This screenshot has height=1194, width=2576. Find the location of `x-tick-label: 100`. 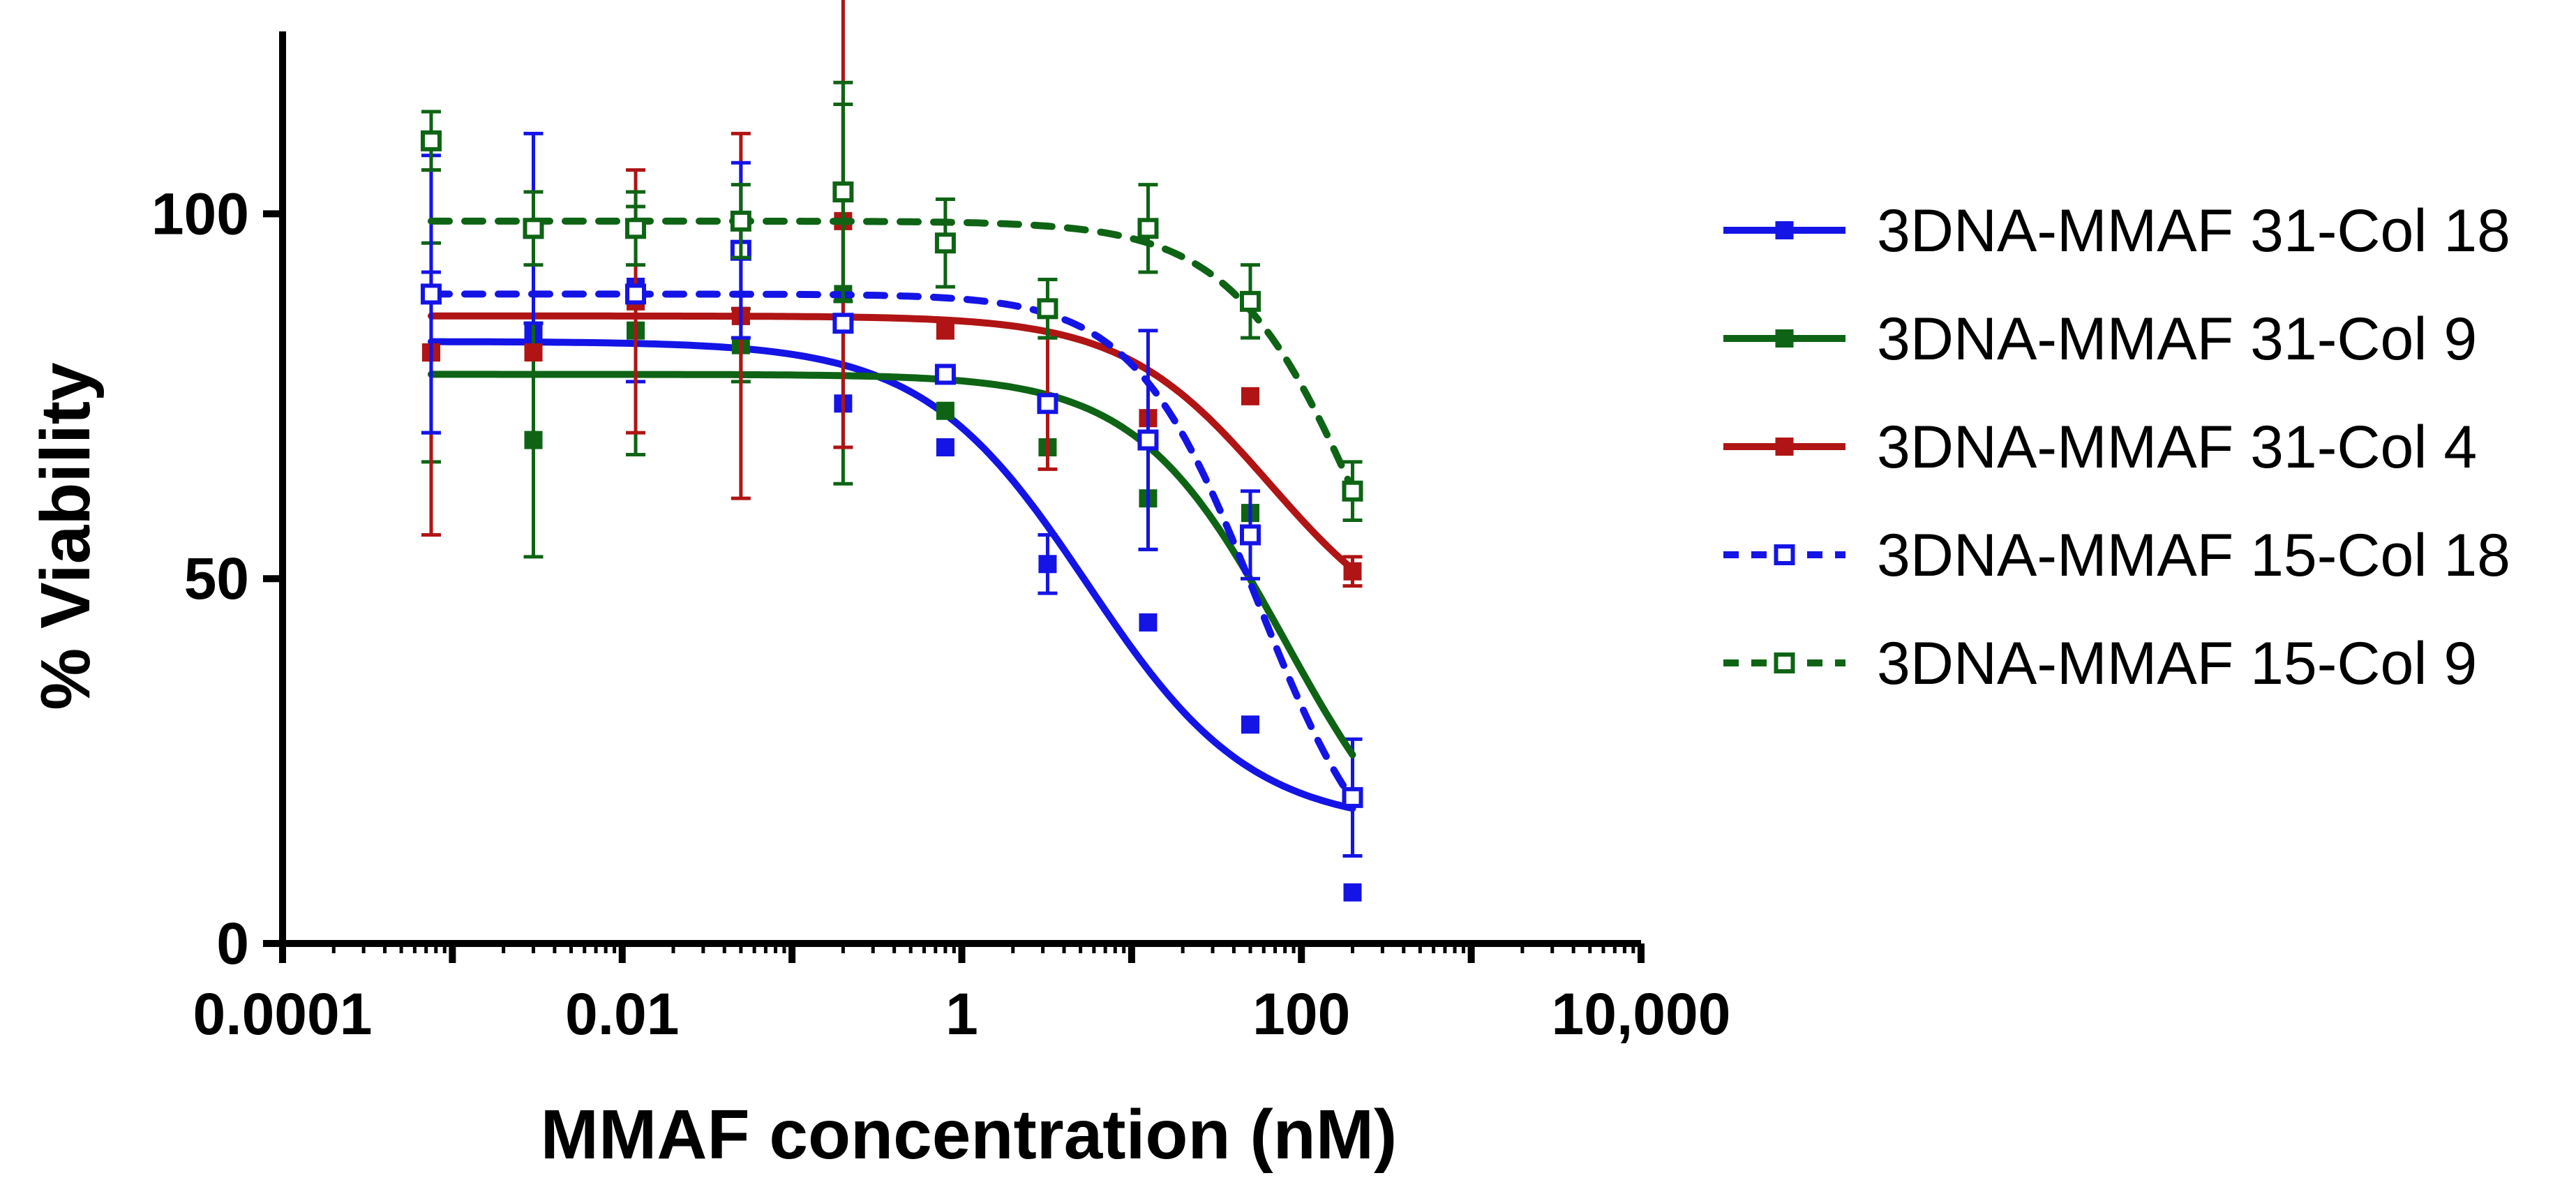

x-tick-label: 100 is located at coordinates (1301, 1014).